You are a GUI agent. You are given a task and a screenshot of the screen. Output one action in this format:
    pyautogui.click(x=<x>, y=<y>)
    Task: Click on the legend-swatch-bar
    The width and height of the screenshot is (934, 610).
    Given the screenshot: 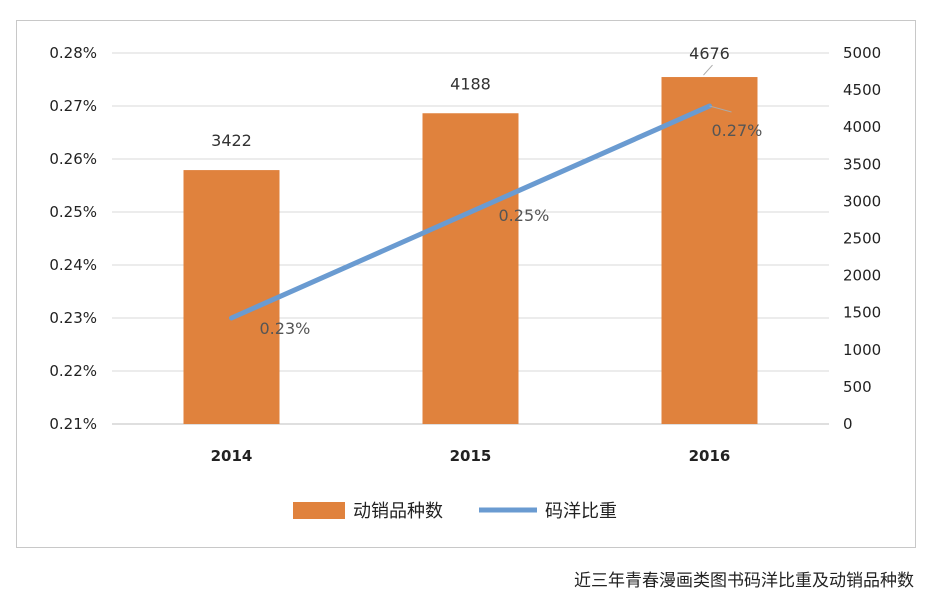 What is the action you would take?
    pyautogui.click(x=319, y=510)
    